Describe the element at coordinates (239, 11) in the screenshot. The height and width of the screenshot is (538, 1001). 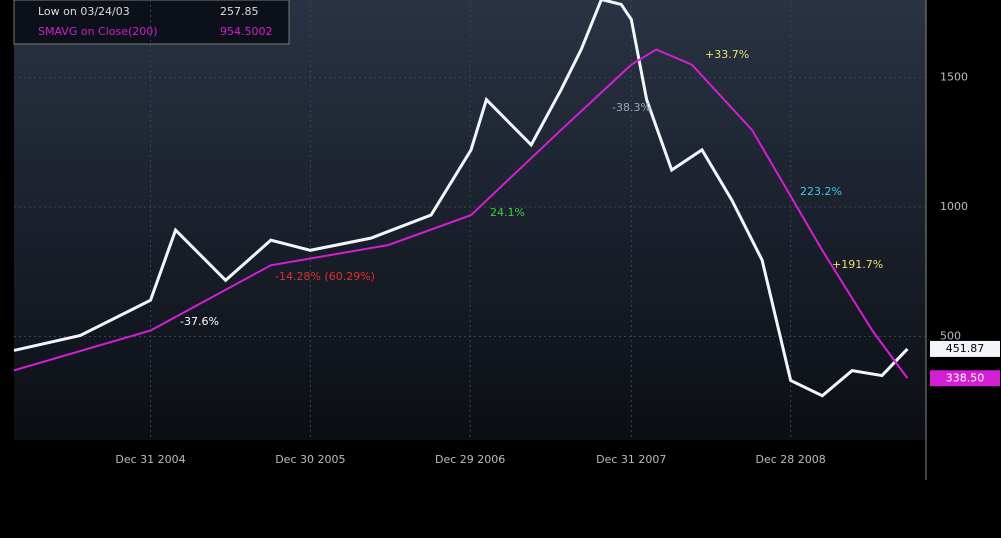
I see `legend-value: 257.85` at that location.